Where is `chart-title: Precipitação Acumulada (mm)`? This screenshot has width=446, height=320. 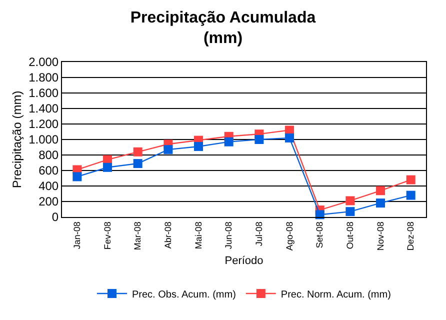 chart-title: Precipitação Acumulada (mm) is located at coordinates (223, 28).